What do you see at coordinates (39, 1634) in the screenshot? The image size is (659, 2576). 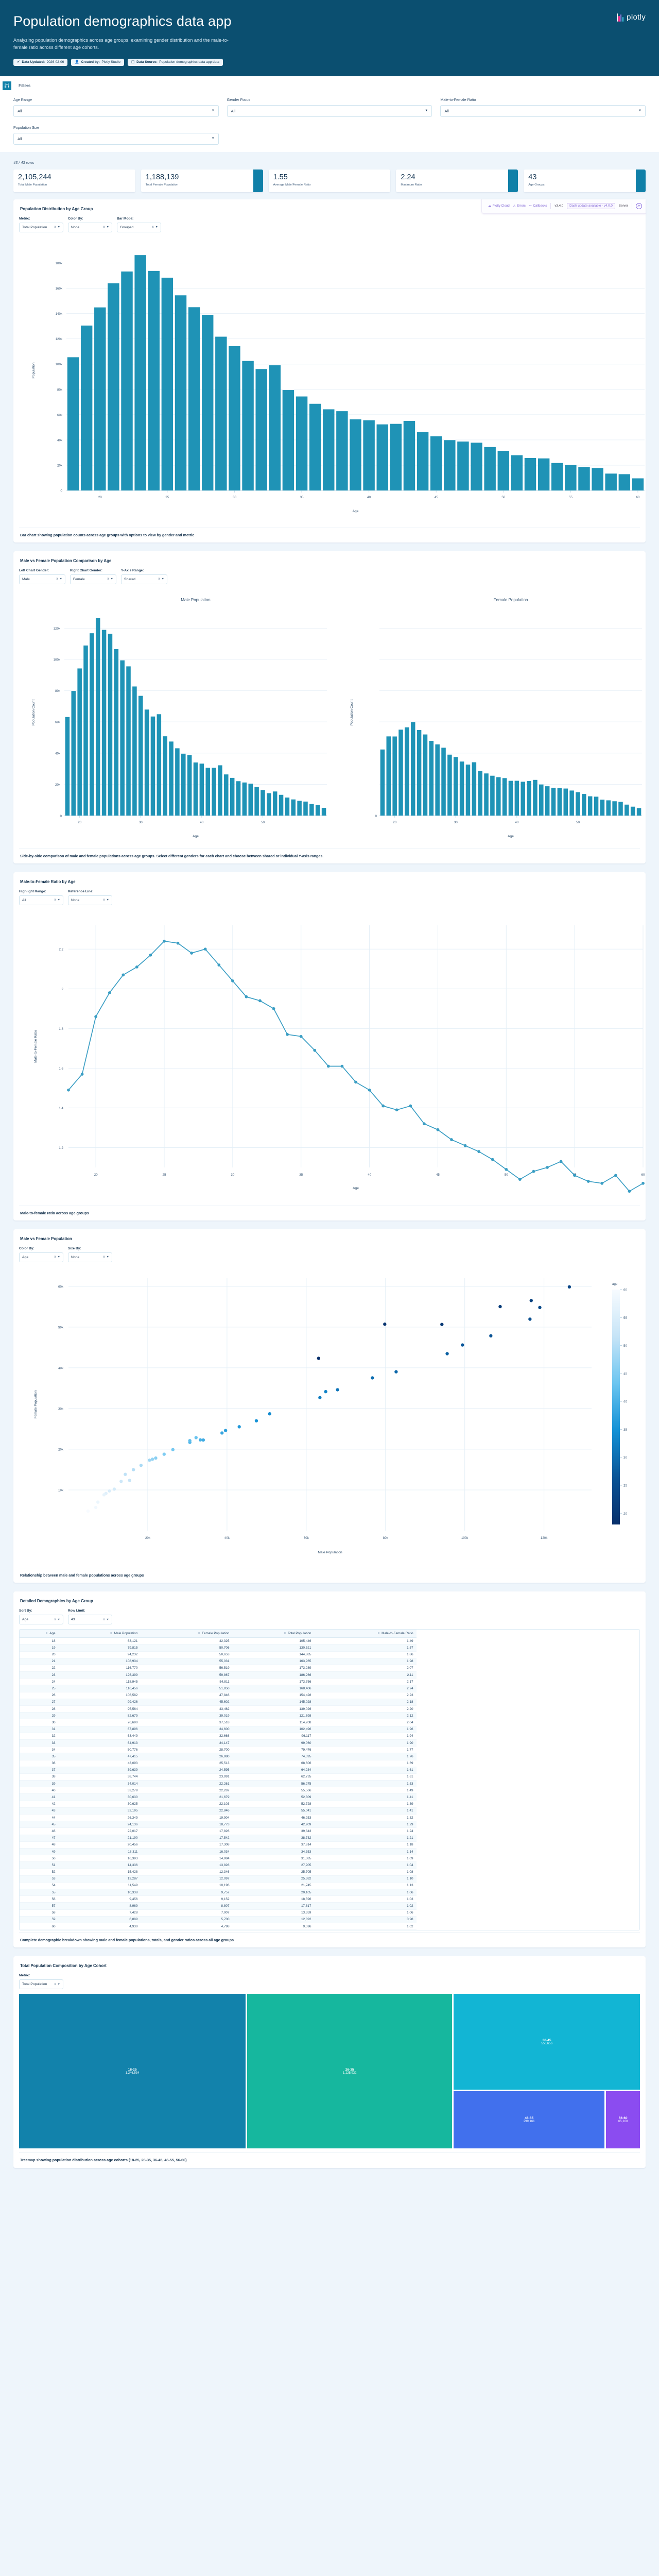 I see `table-column-header: ≡ Age` at bounding box center [39, 1634].